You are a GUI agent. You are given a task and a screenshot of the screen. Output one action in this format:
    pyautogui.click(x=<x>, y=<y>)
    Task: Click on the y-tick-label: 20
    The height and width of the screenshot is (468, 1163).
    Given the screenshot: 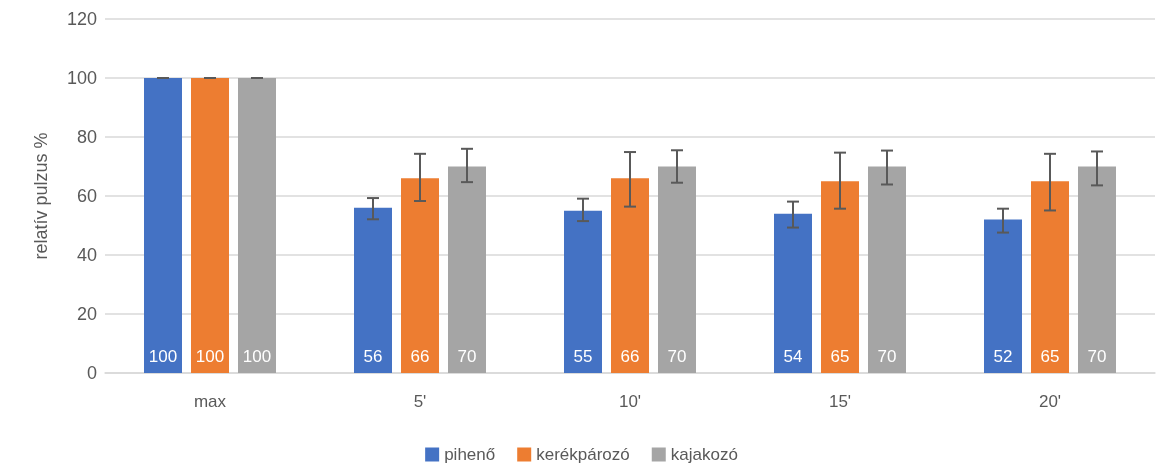 What is the action you would take?
    pyautogui.click(x=86, y=314)
    